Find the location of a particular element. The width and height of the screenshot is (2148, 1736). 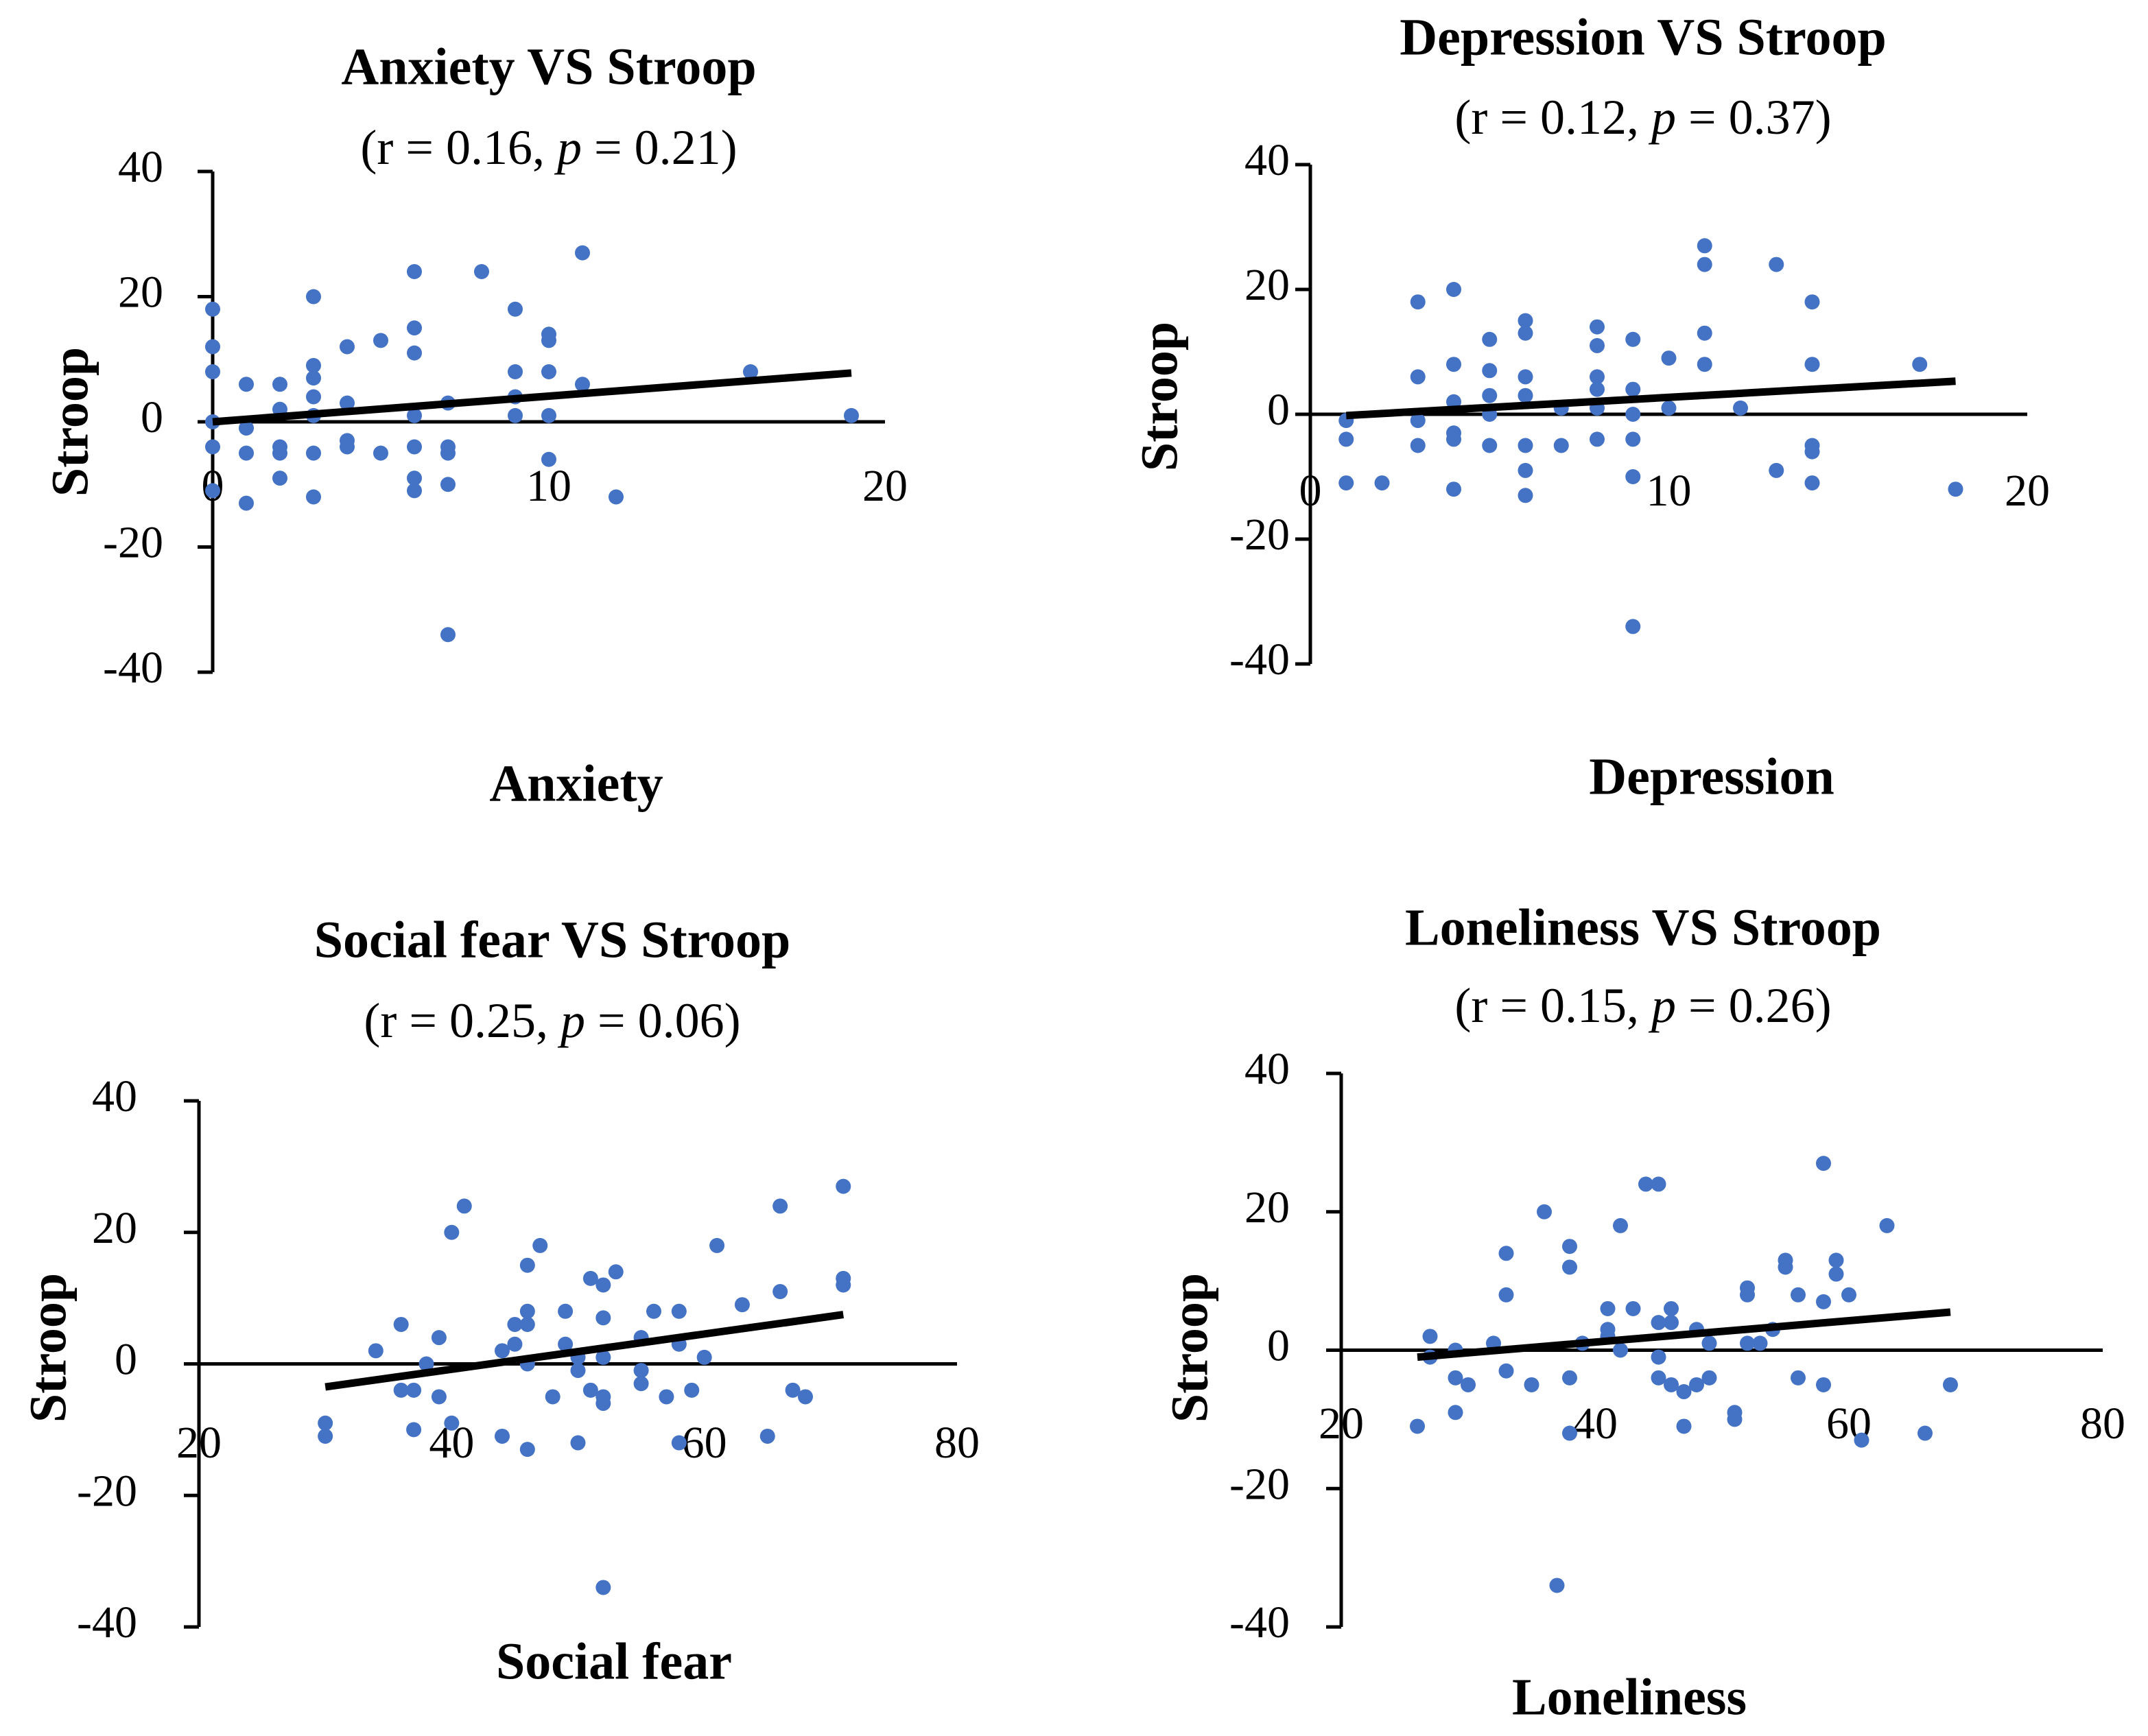

x-axis-label: Social fear is located at coordinates (614, 1661).